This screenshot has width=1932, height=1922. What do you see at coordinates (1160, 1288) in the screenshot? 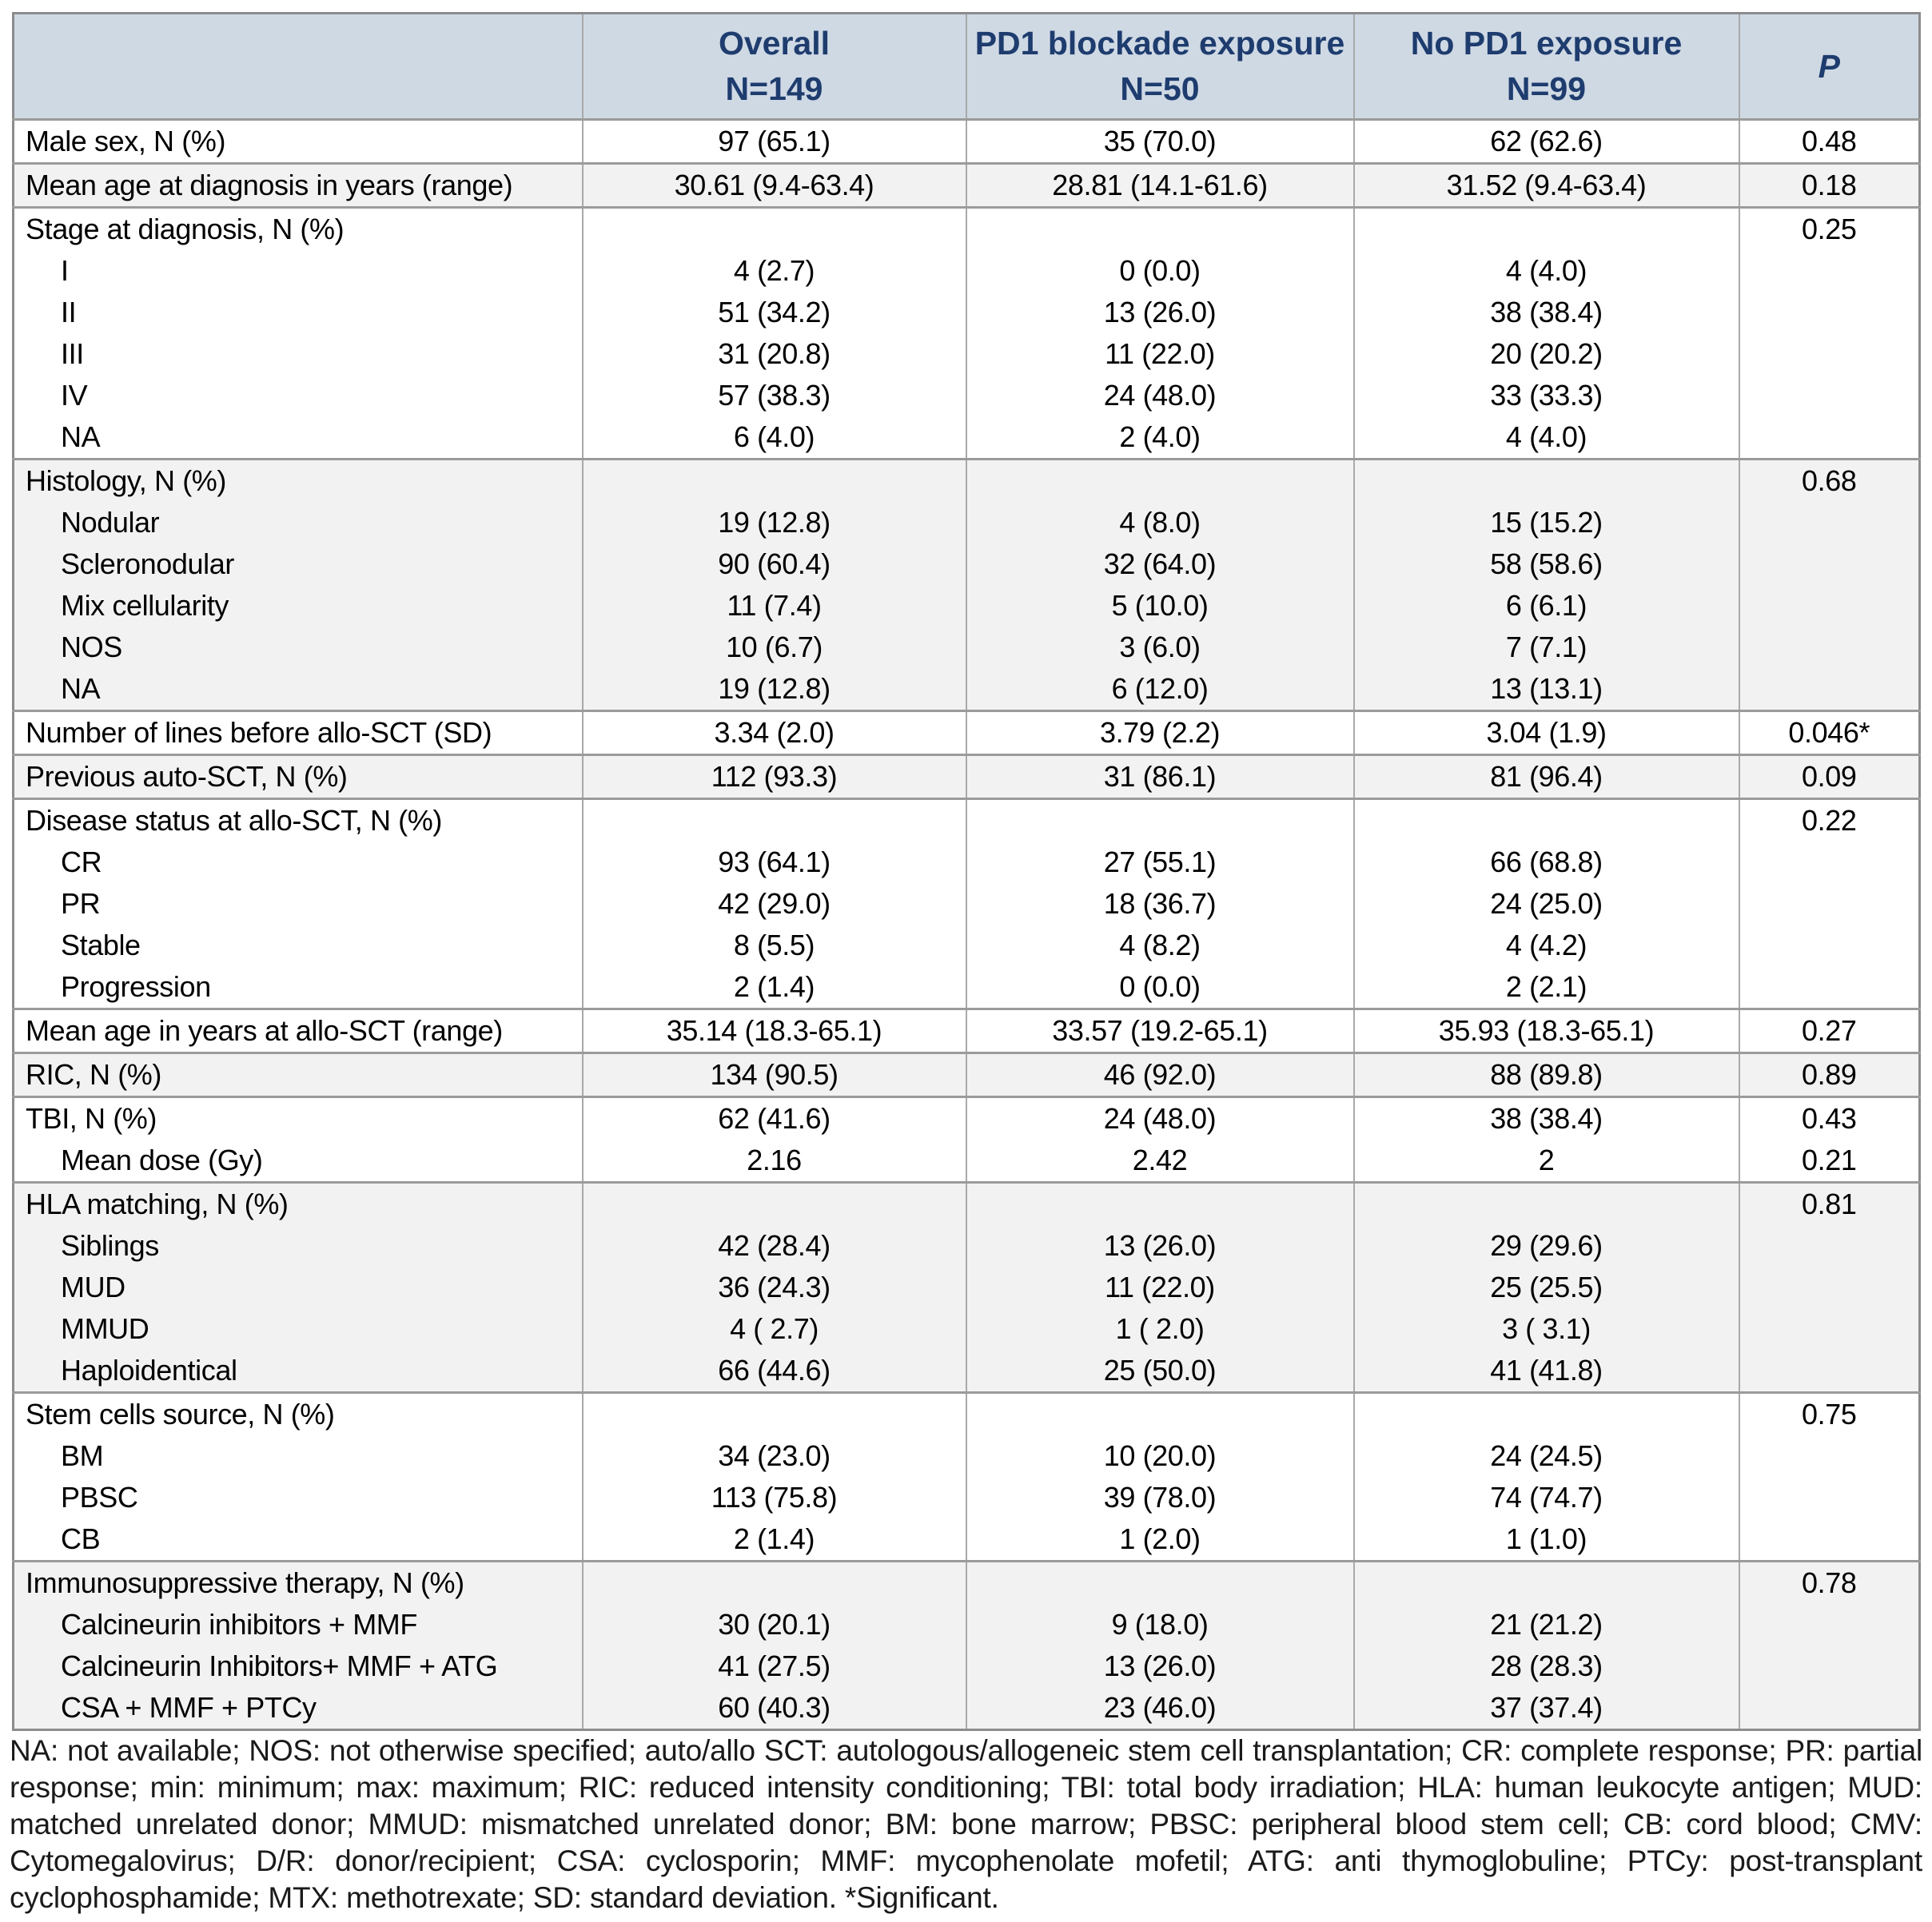
I see `pd1-value: 11 (22.0)` at bounding box center [1160, 1288].